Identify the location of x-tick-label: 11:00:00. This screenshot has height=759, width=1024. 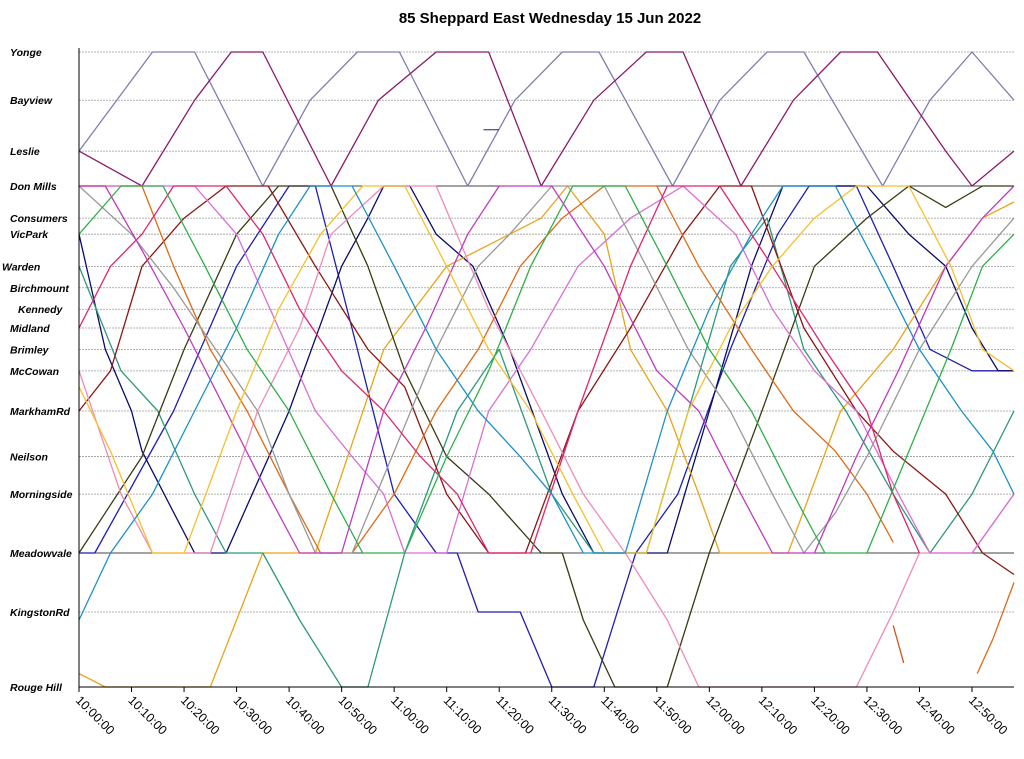
(410, 715).